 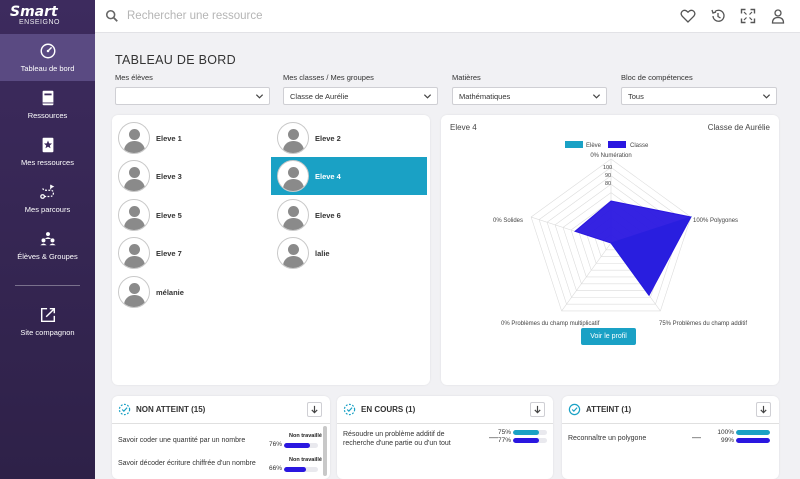 I want to click on radar-class-title: Classe de Aurélie, so click(x=738, y=127).